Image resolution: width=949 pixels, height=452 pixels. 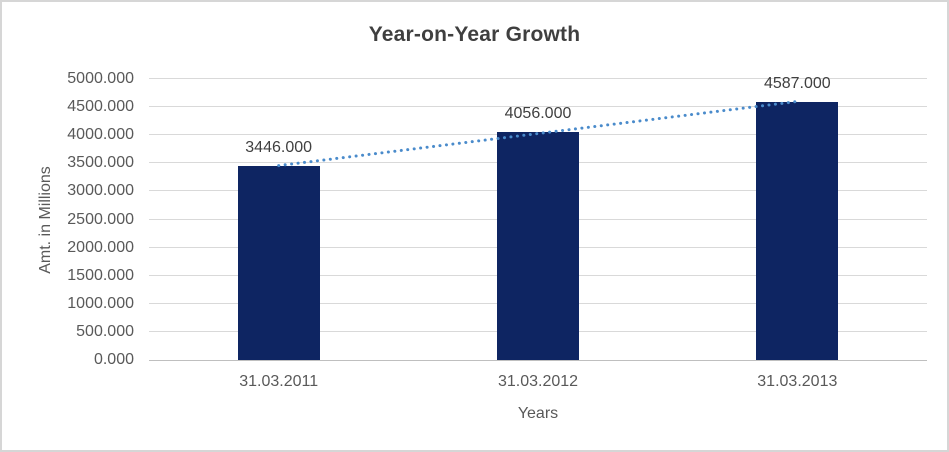 I want to click on bar-value-label: 3446.000, so click(x=279, y=148).